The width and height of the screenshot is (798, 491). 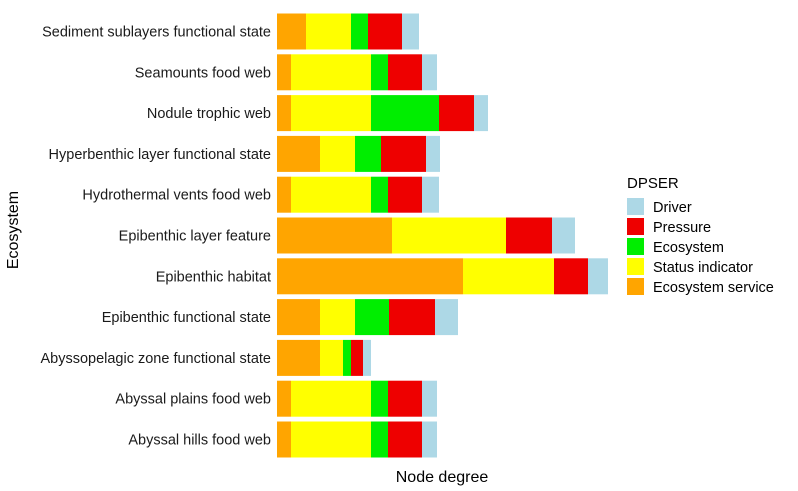 I want to click on legend-label-ecosystem: Ecosystem, so click(x=688, y=248).